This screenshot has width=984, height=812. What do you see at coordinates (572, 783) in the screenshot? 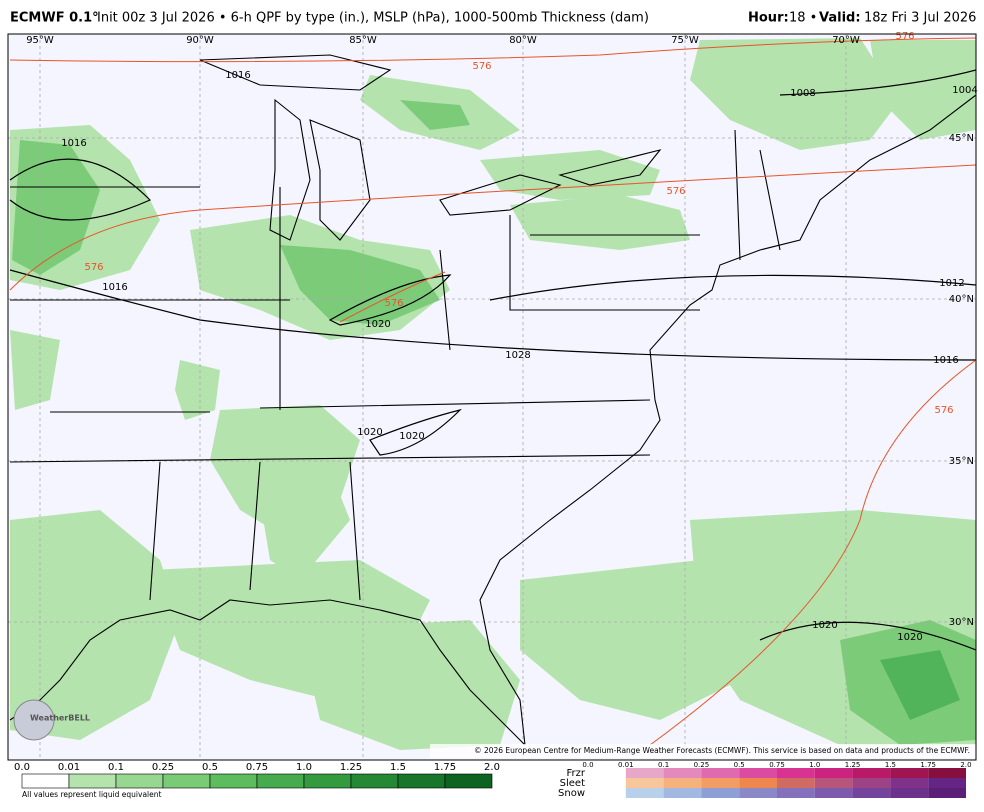
I see `precip-type-label: Sleet` at bounding box center [572, 783].